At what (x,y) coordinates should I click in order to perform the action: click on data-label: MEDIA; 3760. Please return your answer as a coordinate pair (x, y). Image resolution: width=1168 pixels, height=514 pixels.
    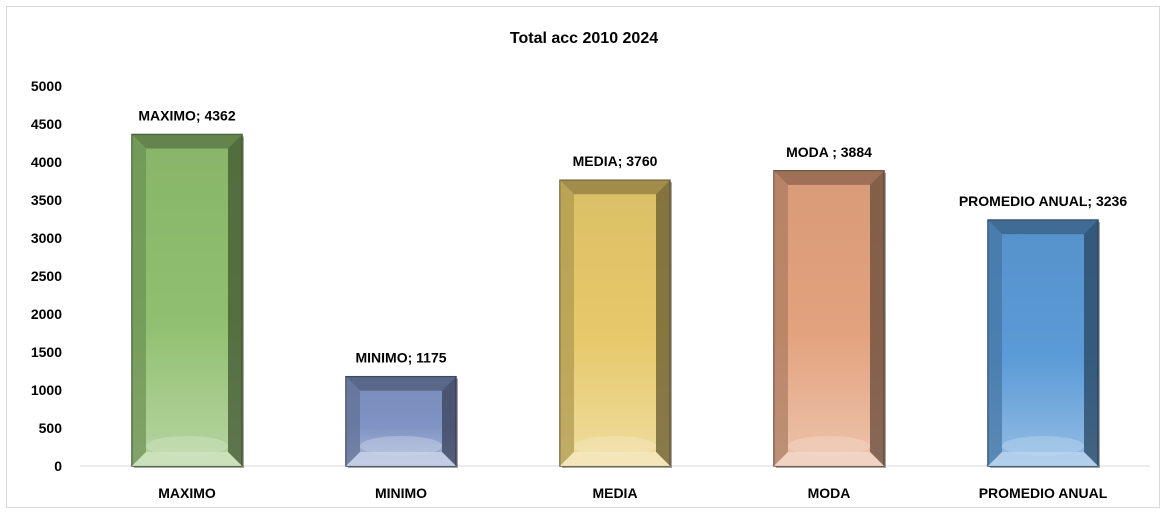
    Looking at the image, I should click on (615, 161).